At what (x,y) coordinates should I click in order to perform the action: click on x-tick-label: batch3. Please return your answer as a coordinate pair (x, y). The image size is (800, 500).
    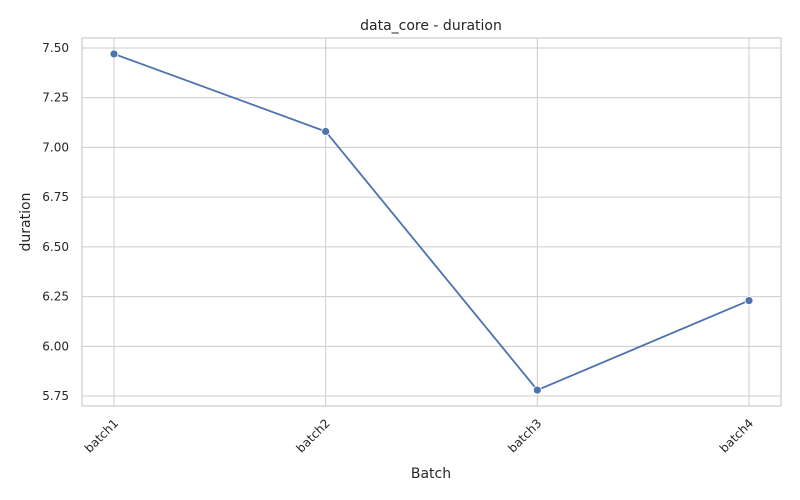
    Looking at the image, I should click on (524, 435).